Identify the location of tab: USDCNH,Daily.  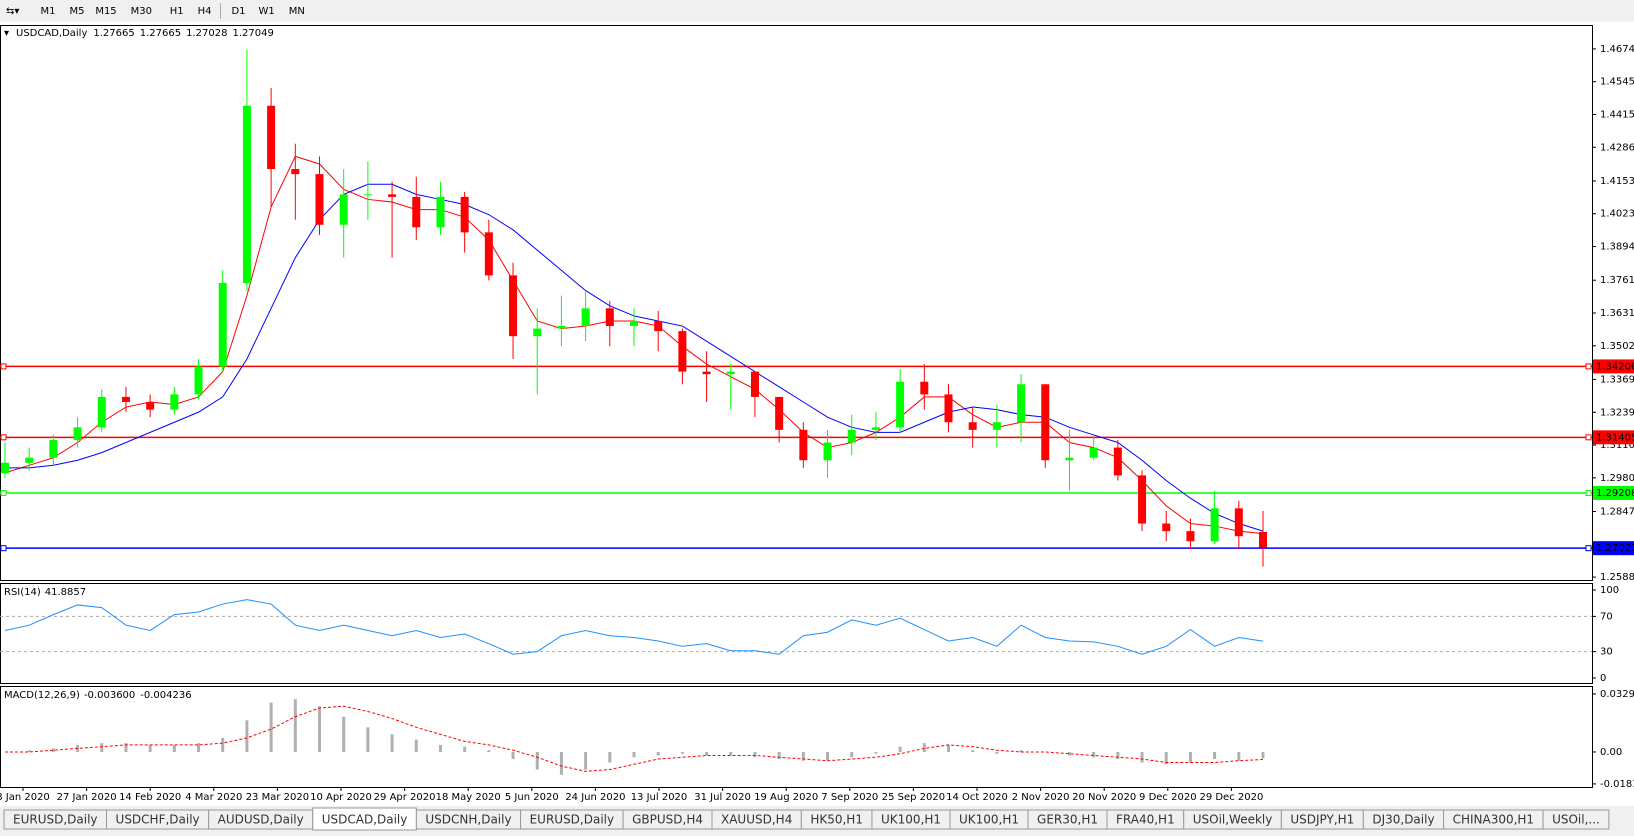
(468, 819).